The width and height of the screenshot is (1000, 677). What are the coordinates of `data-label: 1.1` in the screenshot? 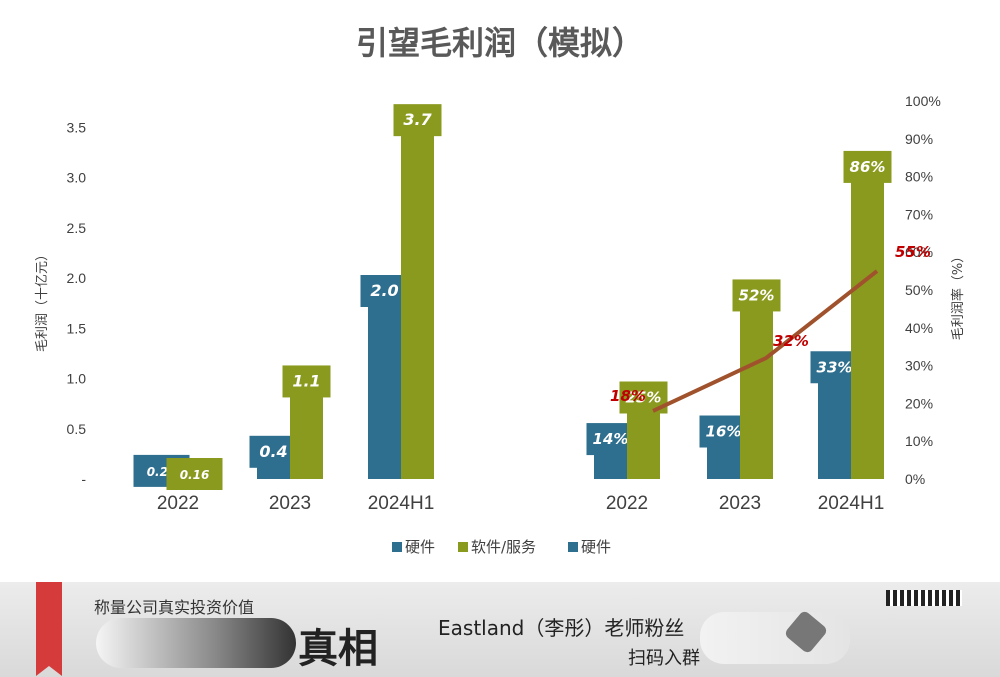 It's located at (306, 380).